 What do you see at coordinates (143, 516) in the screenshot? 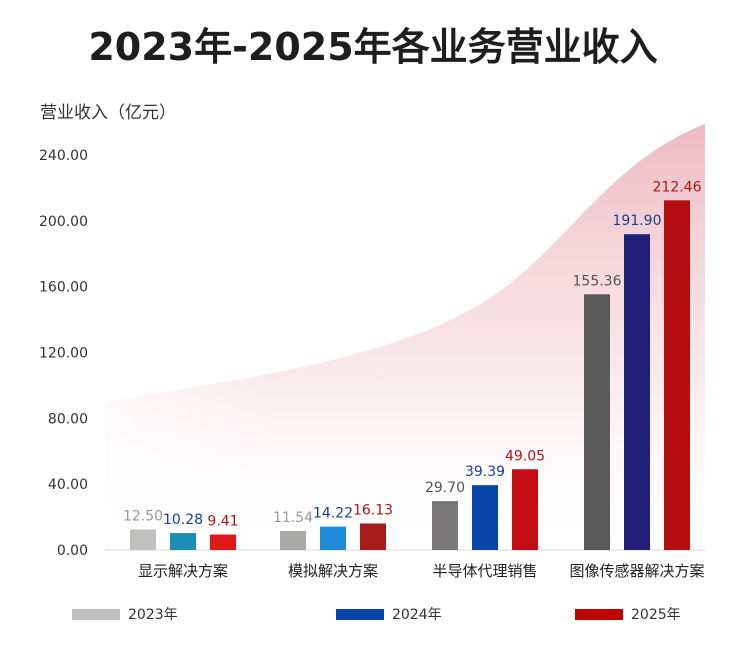
I see `bar-value-label: 12.50` at bounding box center [143, 516].